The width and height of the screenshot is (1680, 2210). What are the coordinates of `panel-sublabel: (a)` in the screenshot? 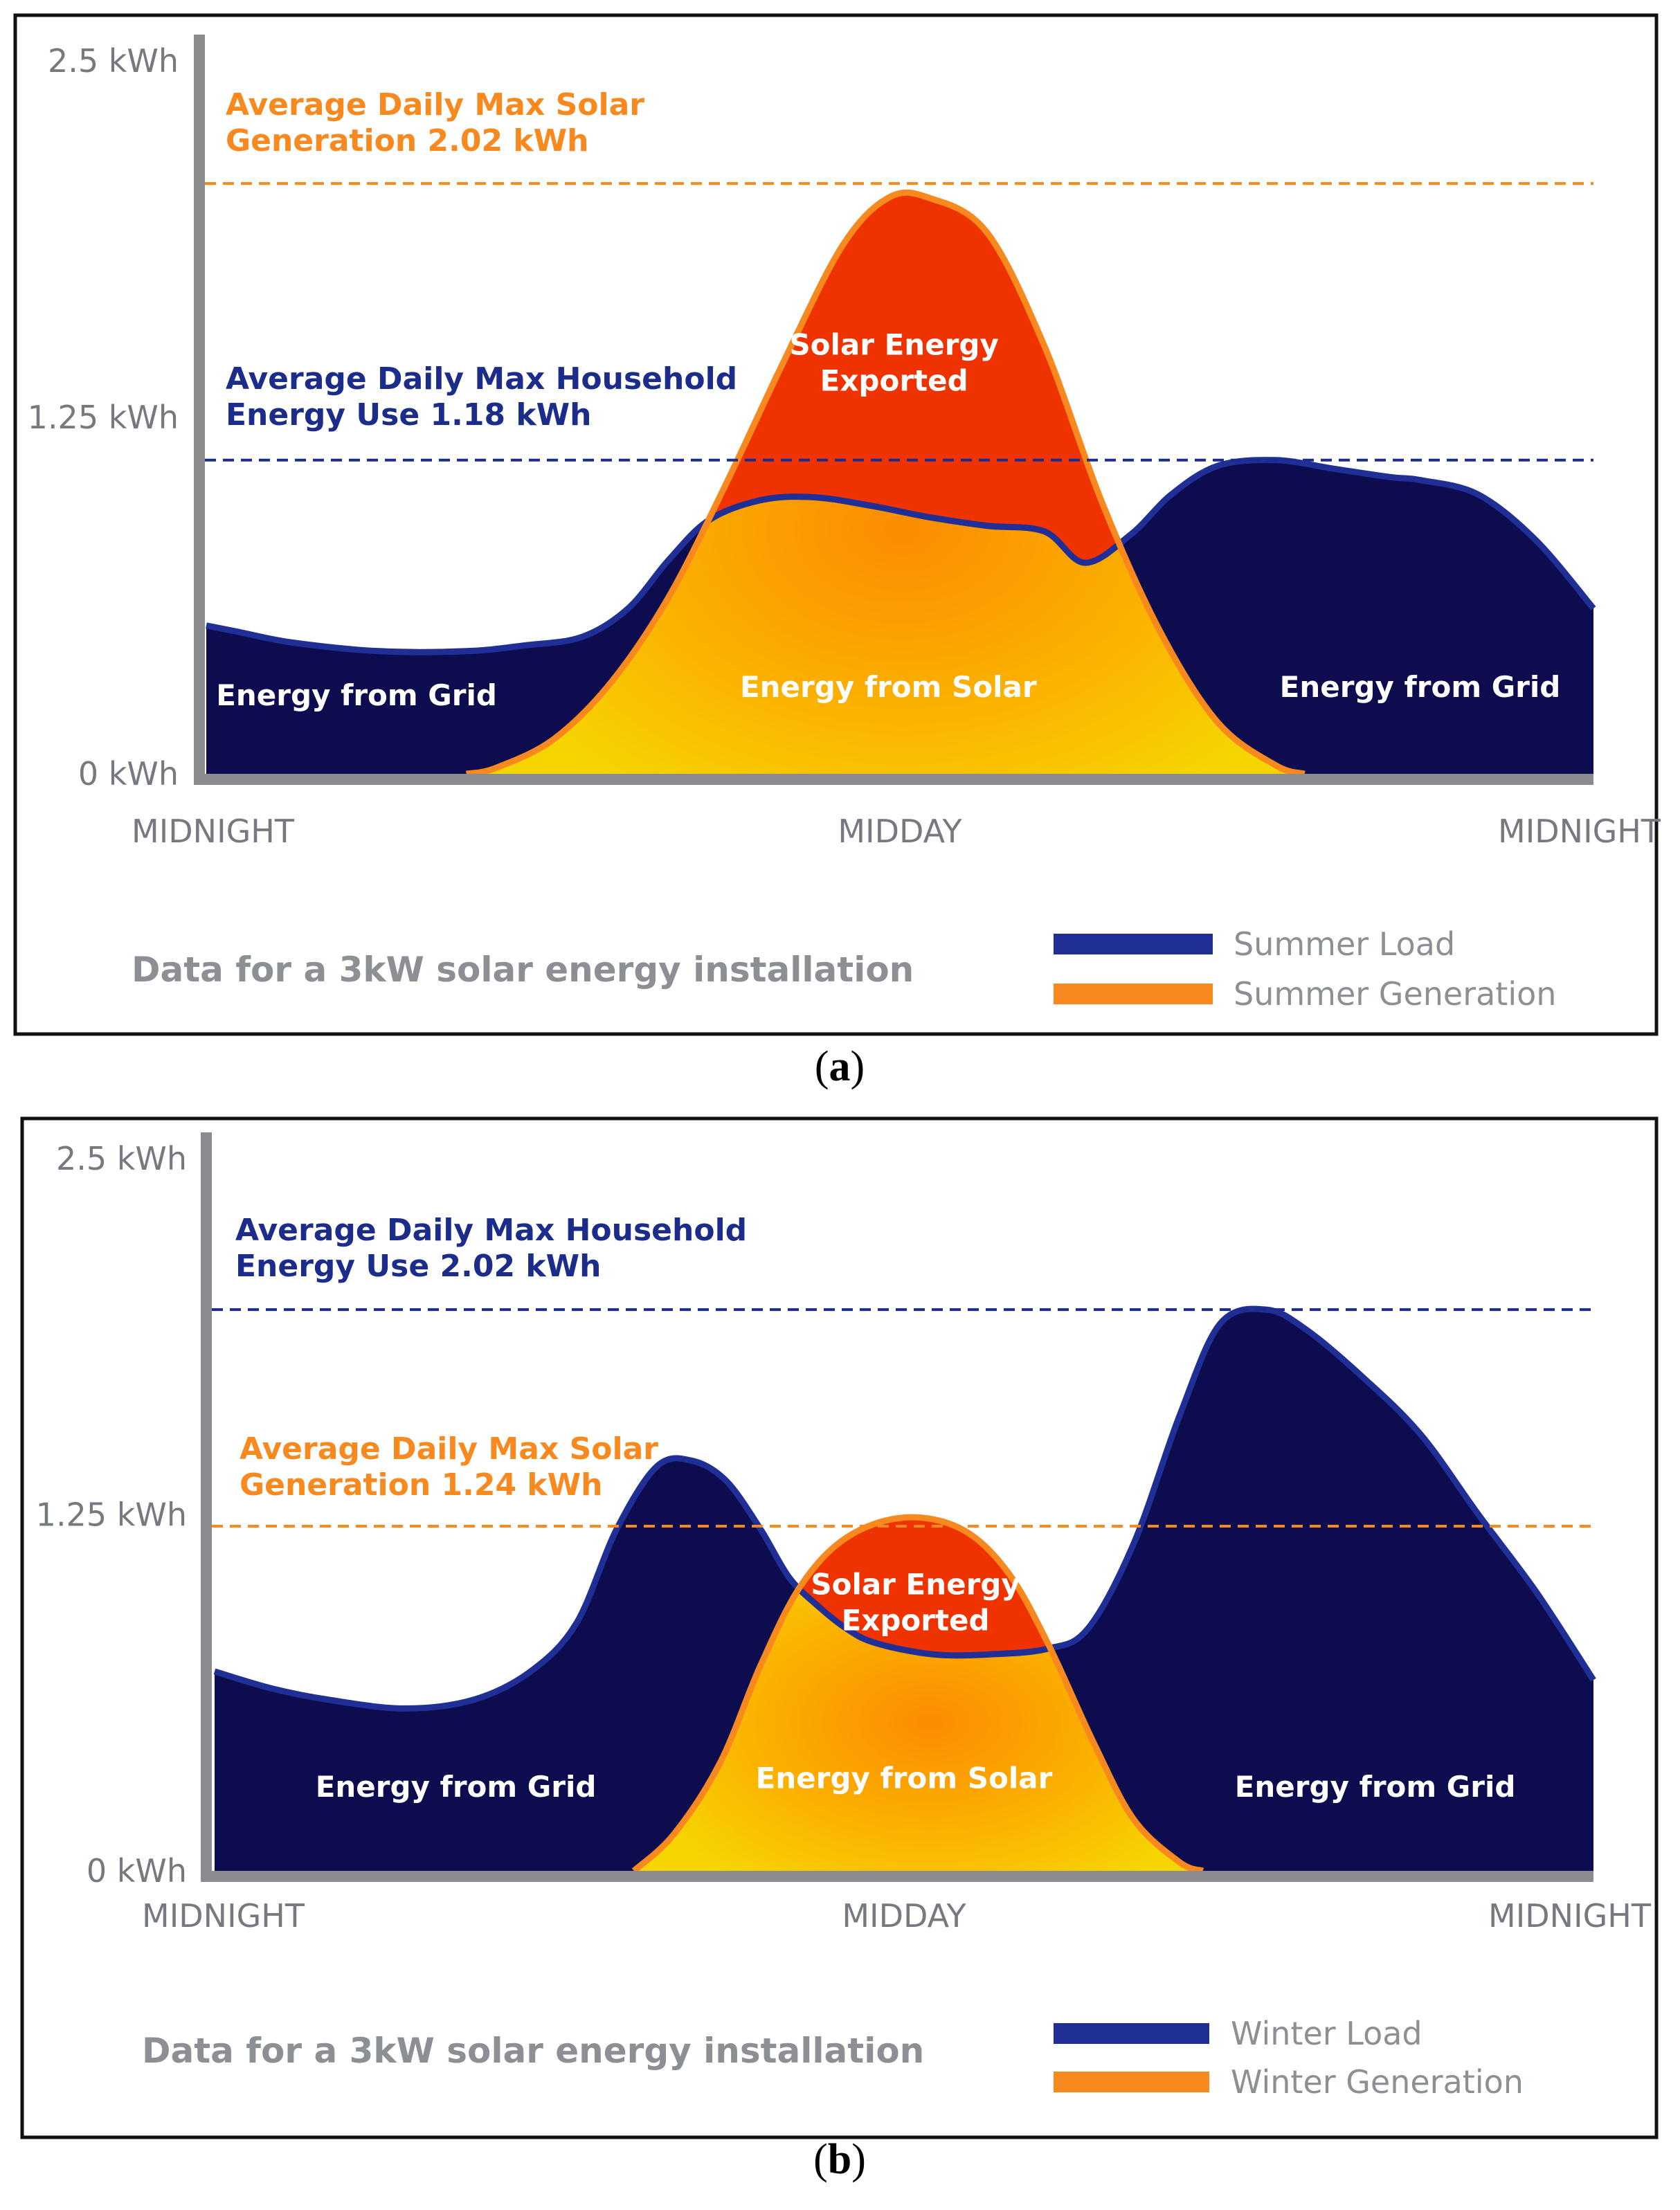 It's located at (840, 1066).